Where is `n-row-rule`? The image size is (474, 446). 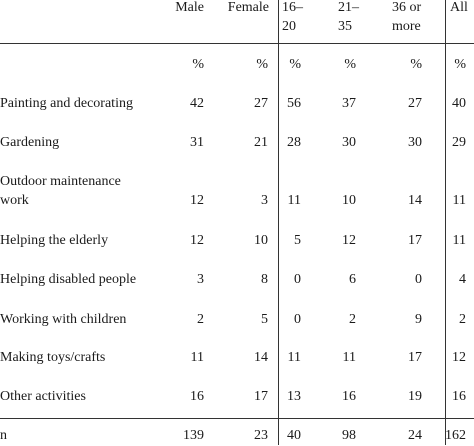
n-row-rule is located at coordinates (237, 418).